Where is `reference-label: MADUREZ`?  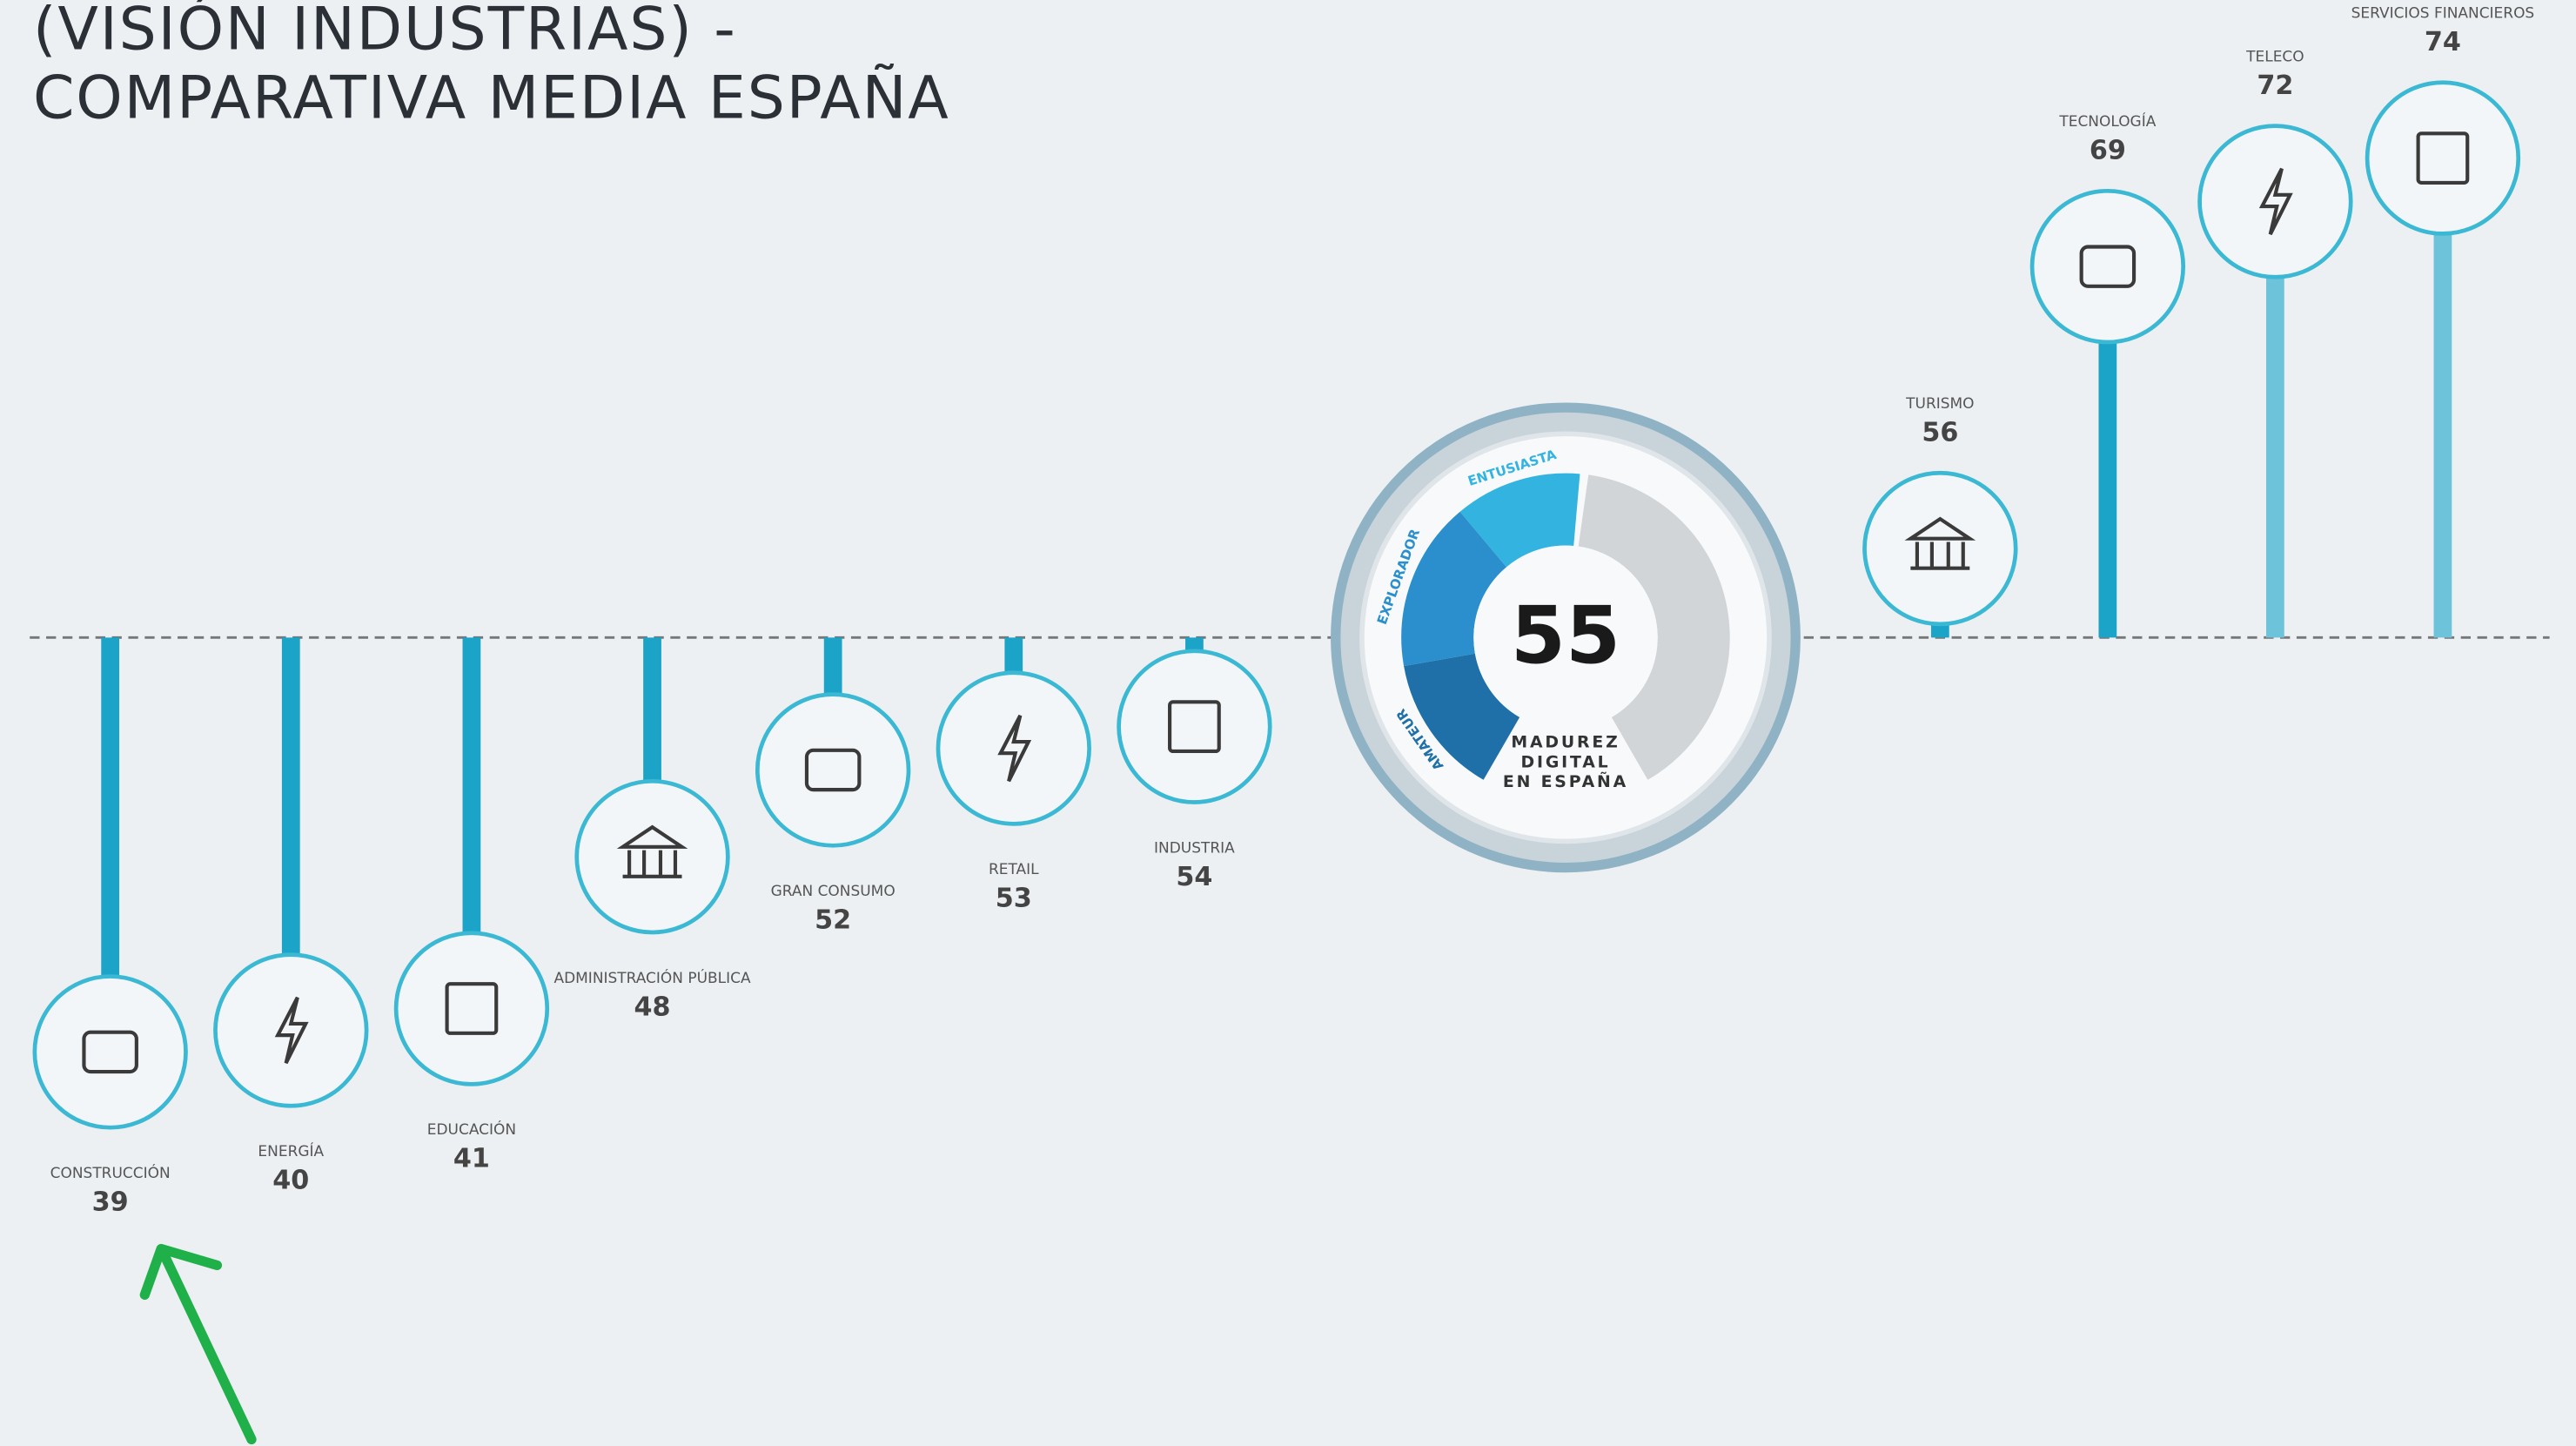
reference-label: MADUREZ is located at coordinates (1565, 742).